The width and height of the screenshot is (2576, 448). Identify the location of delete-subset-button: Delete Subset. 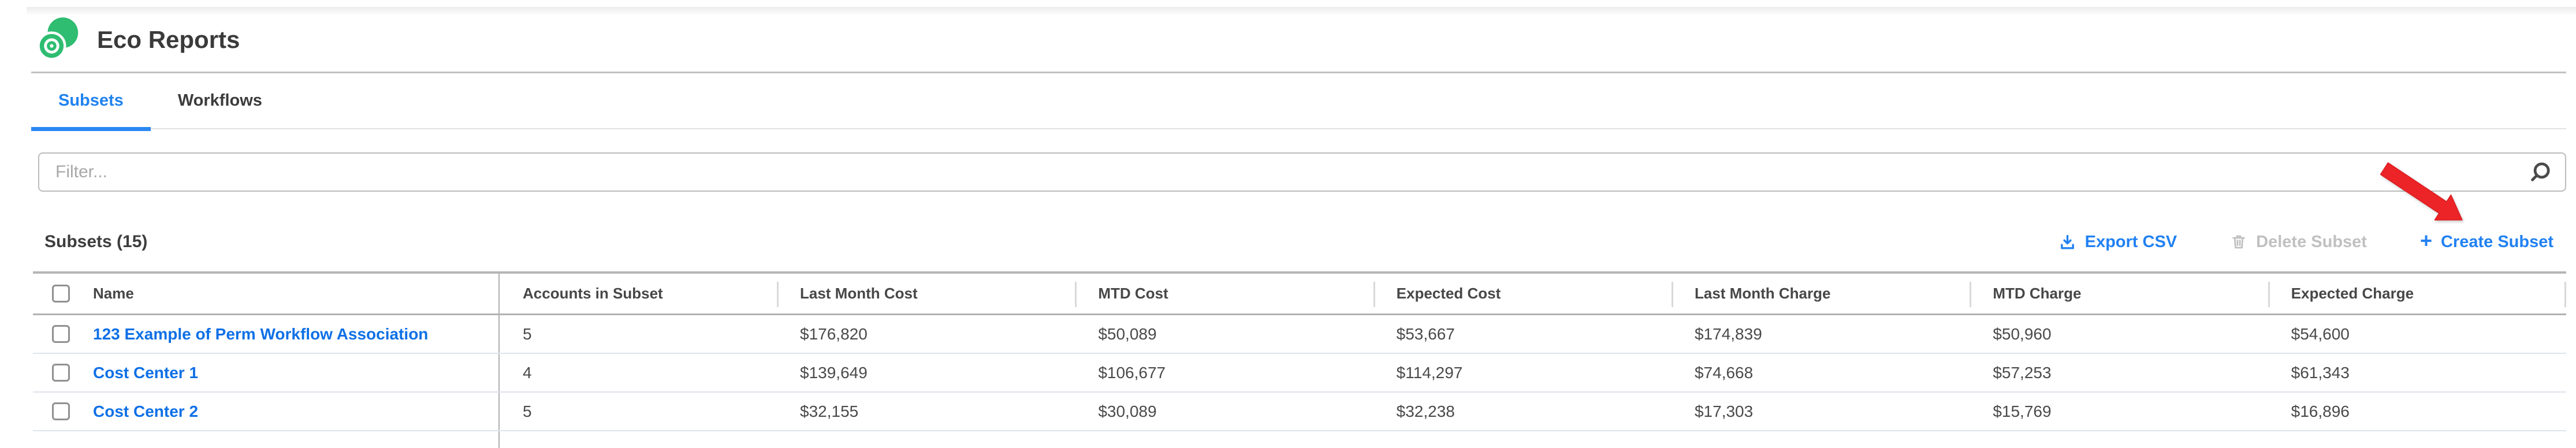
(2298, 242).